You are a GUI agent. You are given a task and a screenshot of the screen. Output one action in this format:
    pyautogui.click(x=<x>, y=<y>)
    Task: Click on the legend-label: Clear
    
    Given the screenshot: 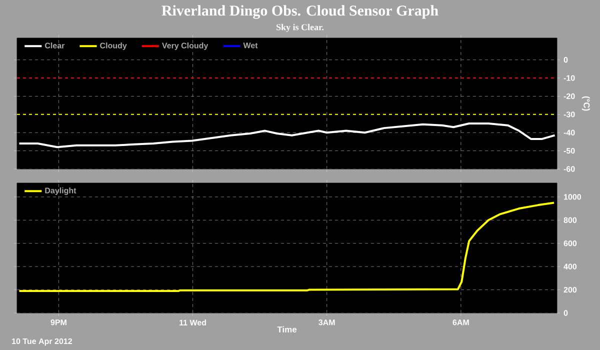 What is the action you would take?
    pyautogui.click(x=55, y=45)
    